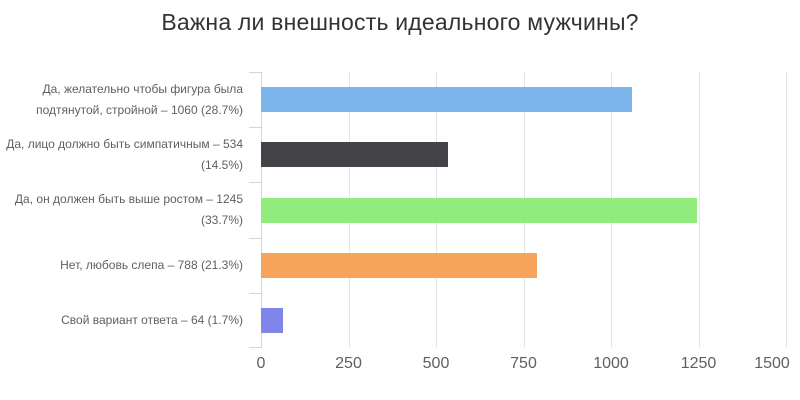 Image resolution: width=800 pixels, height=400 pixels. What do you see at coordinates (698, 363) in the screenshot?
I see `x-tick-label: 1250` at bounding box center [698, 363].